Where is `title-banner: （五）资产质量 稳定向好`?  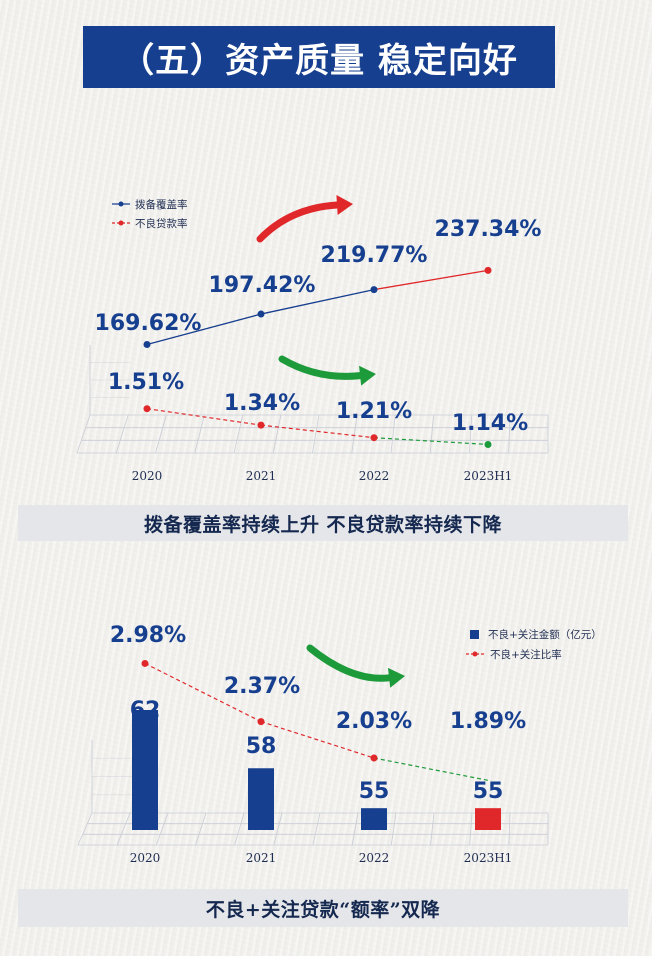
title-banner: （五）资产质量 稳定向好 is located at coordinates (319, 57).